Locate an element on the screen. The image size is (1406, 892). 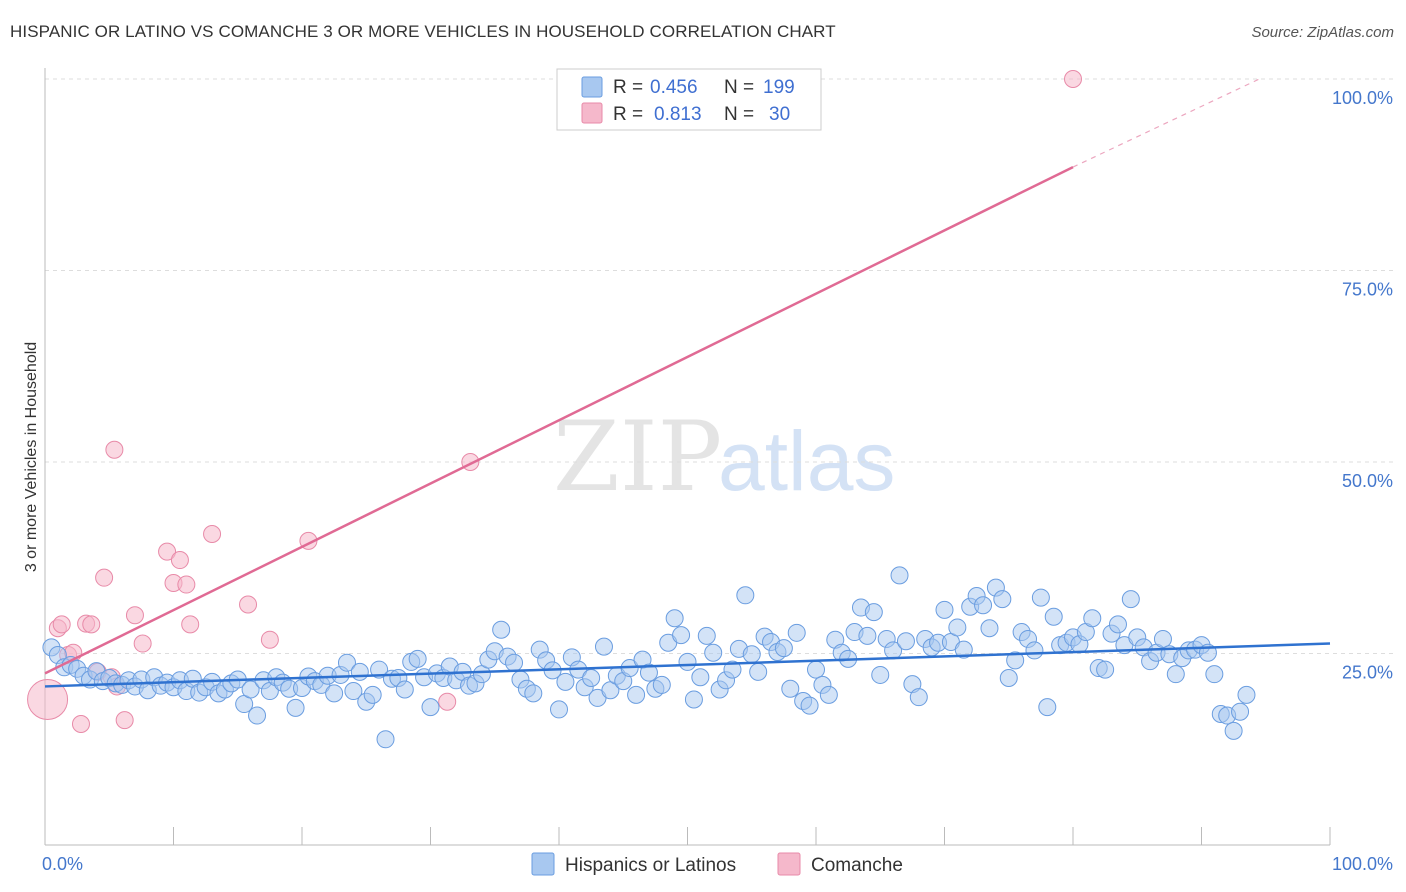
y-tick-label-100: 100.0% is located at coordinates (1362, 98).